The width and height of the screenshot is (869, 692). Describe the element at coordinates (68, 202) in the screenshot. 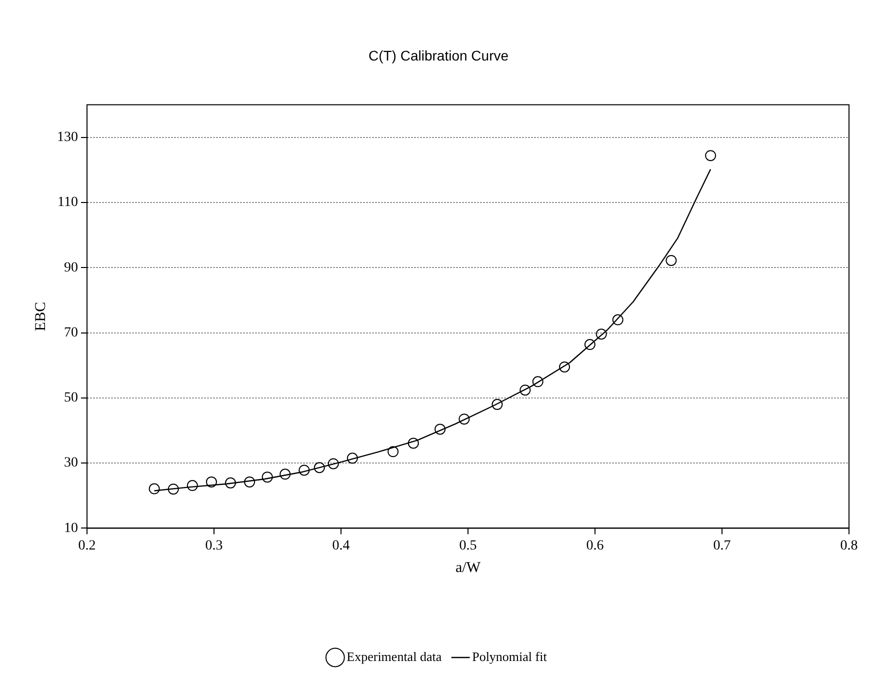

I see `y-tick-label: 110` at that location.